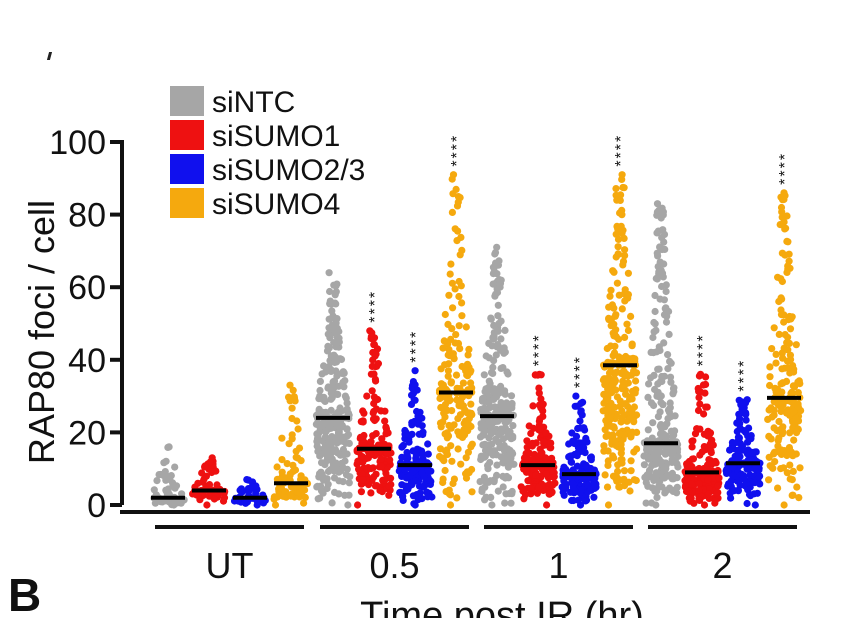 This screenshot has width=852, height=621. I want to click on y-tick-label-60: 60, so click(87, 288).